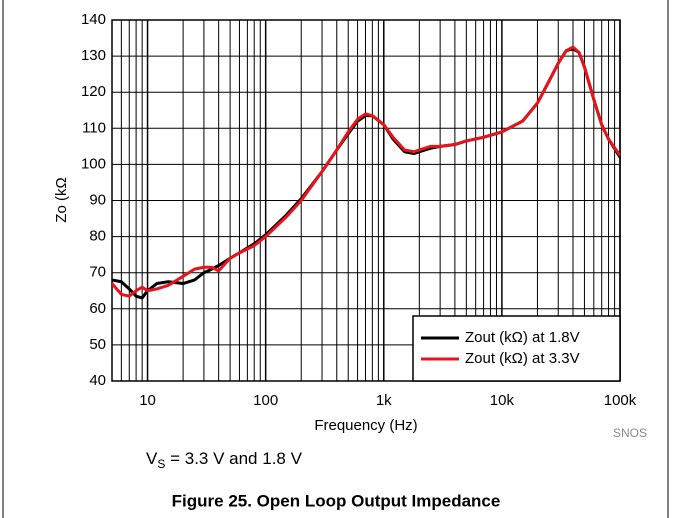  Describe the element at coordinates (516, 348) in the screenshot. I see `legend-box` at that location.